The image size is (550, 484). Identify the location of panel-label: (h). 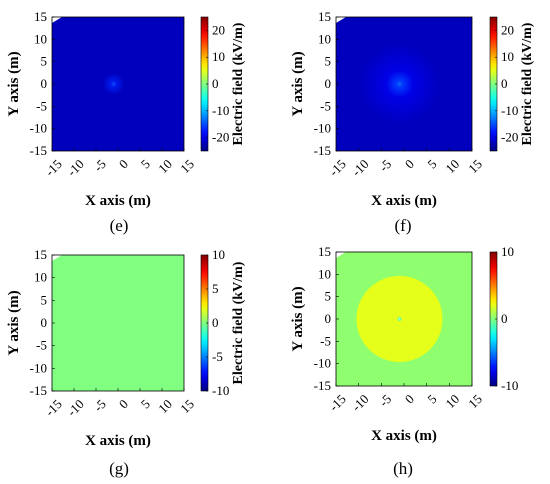
(403, 468).